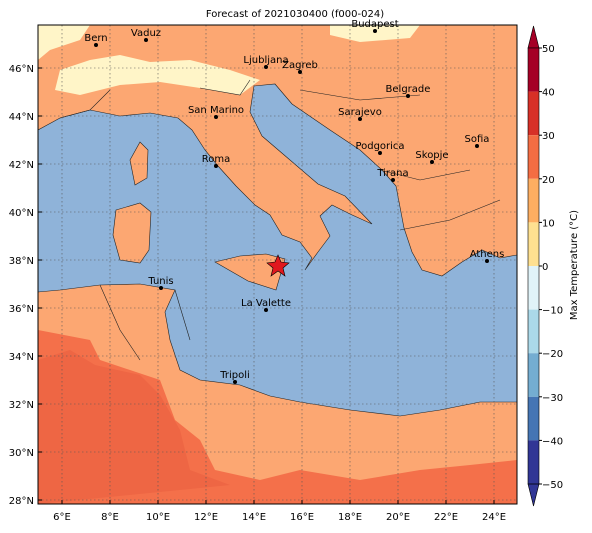 The height and width of the screenshot is (533, 592). I want to click on city-label: La Valette, so click(266, 303).